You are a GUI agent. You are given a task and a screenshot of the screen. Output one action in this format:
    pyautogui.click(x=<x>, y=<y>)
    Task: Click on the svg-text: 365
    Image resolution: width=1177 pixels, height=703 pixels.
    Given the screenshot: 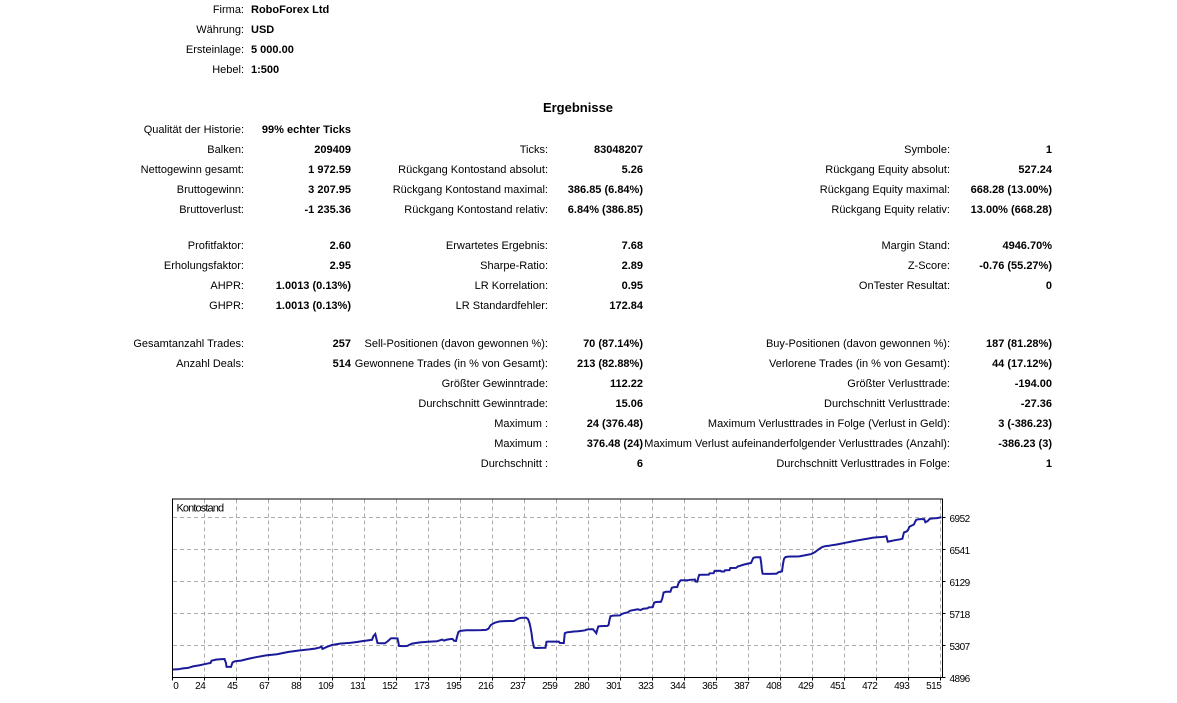 What is the action you would take?
    pyautogui.click(x=710, y=686)
    